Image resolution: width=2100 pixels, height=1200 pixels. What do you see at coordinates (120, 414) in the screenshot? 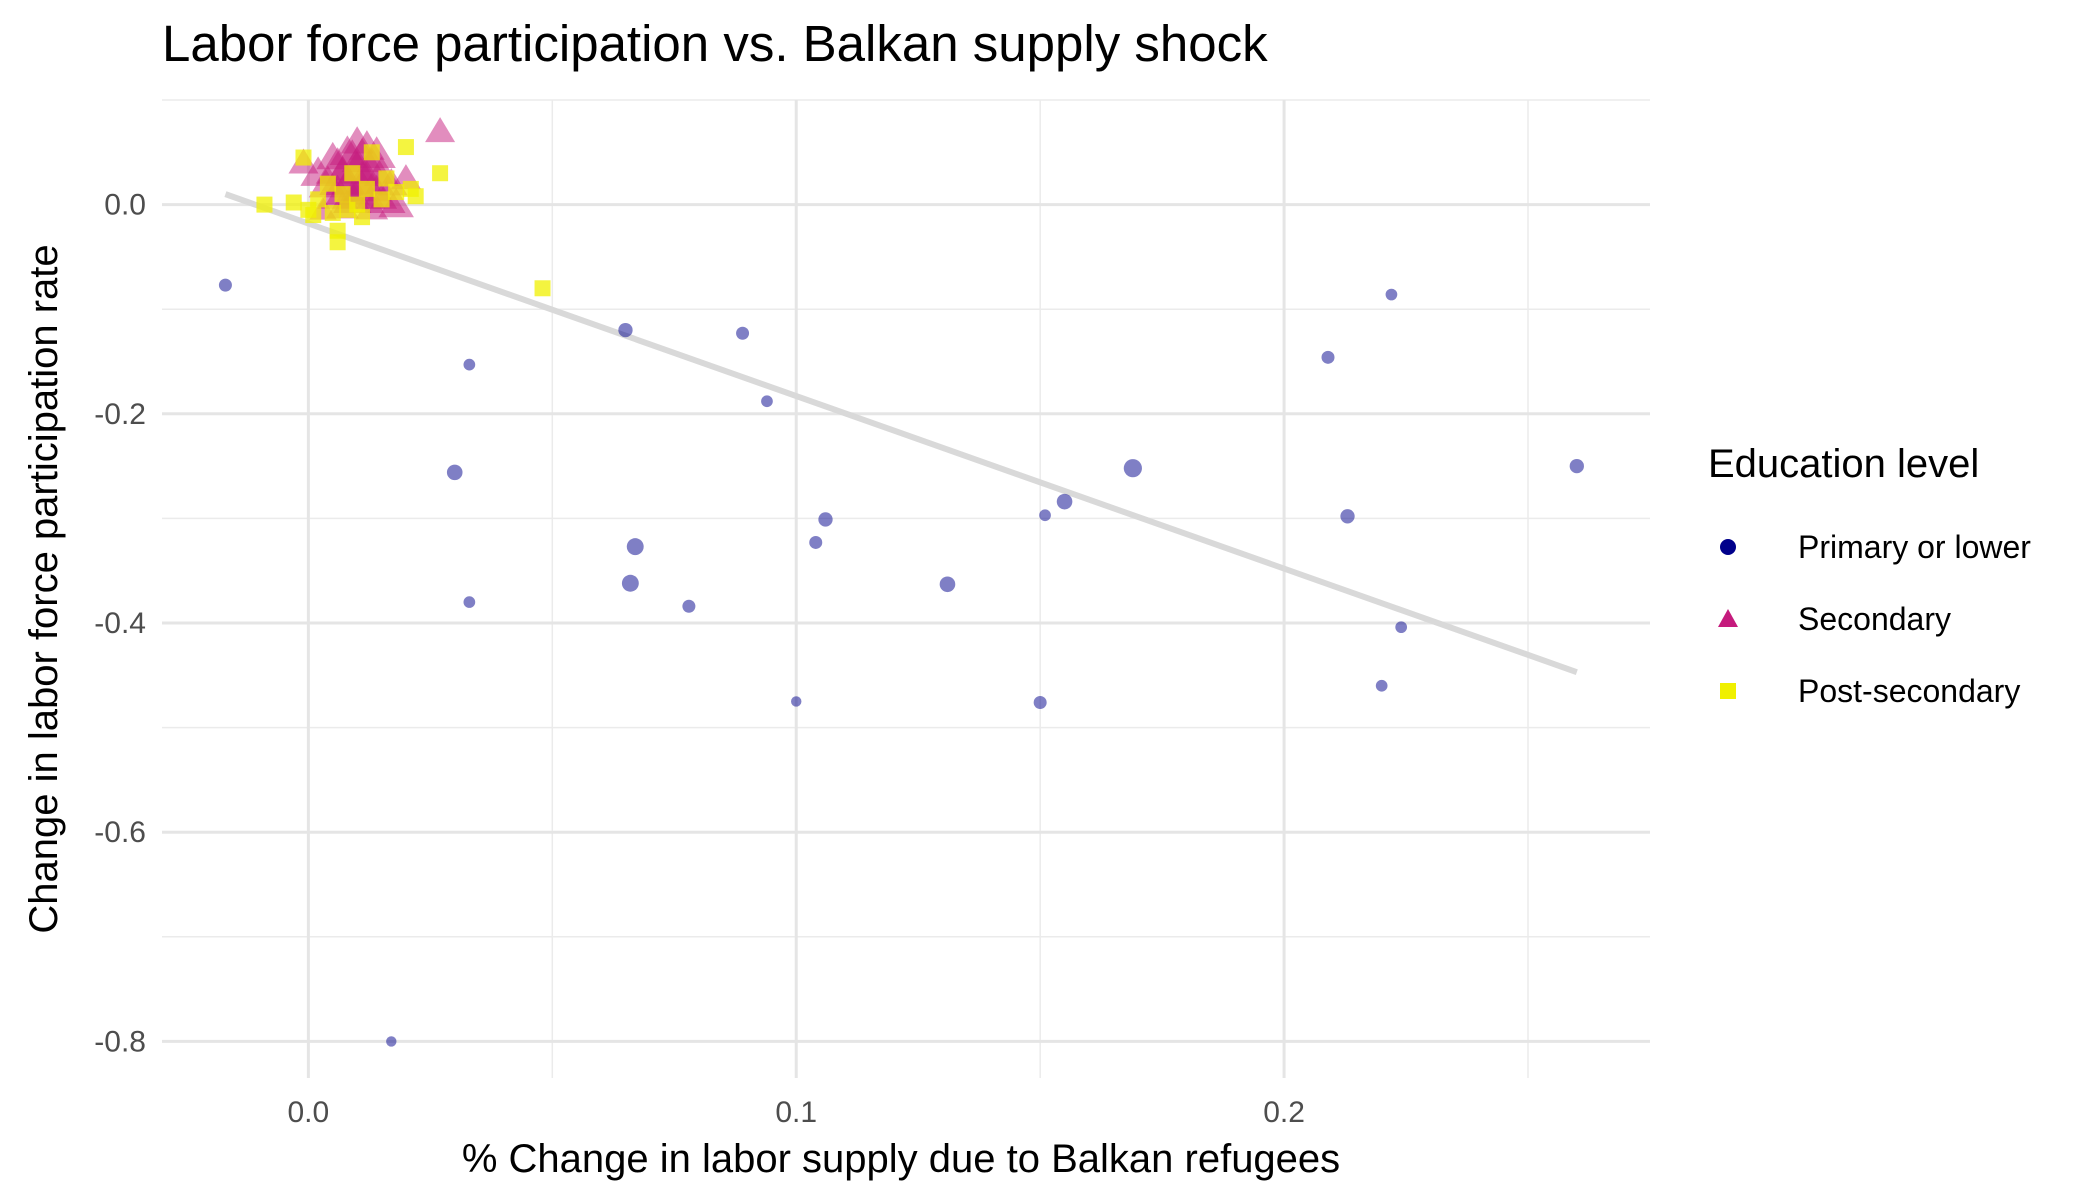
I see `y-tick-label: -0.2` at bounding box center [120, 414].